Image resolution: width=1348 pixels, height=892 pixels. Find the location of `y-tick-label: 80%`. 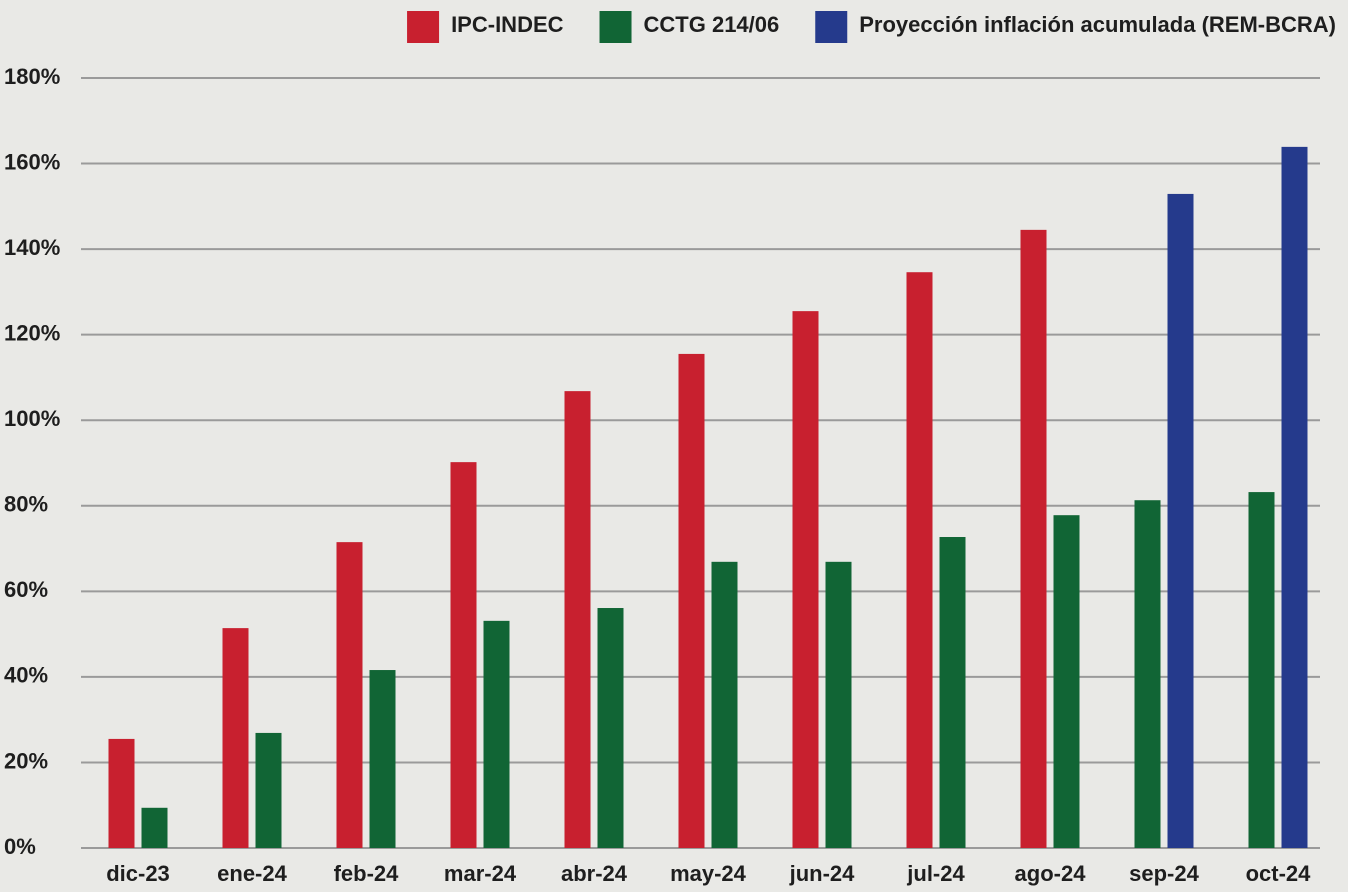

y-tick-label: 80% is located at coordinates (26, 504).